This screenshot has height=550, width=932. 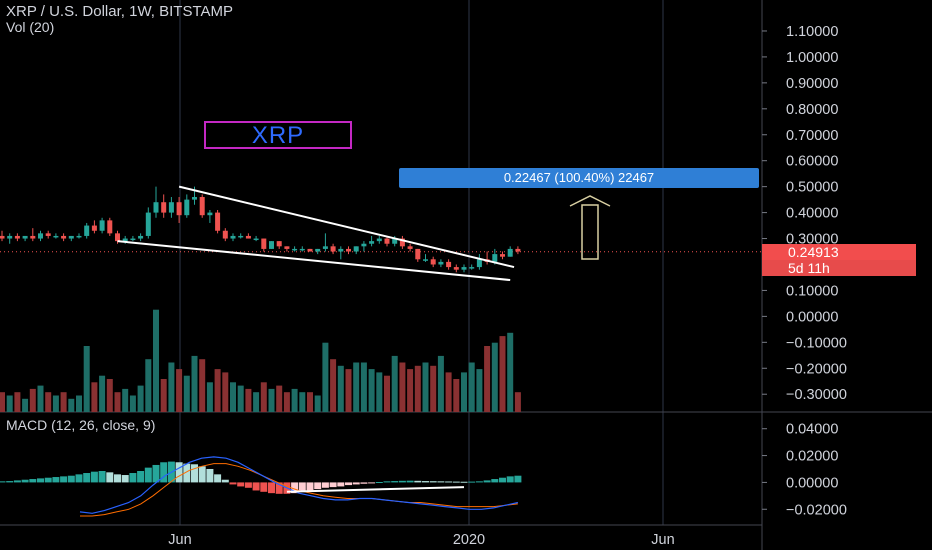 I want to click on macd-tick-label: 0.04000, so click(x=812, y=430).